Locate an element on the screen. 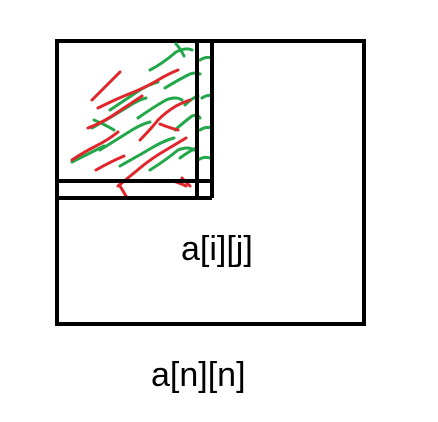  submatrix-border is located at coordinates (135, 120).